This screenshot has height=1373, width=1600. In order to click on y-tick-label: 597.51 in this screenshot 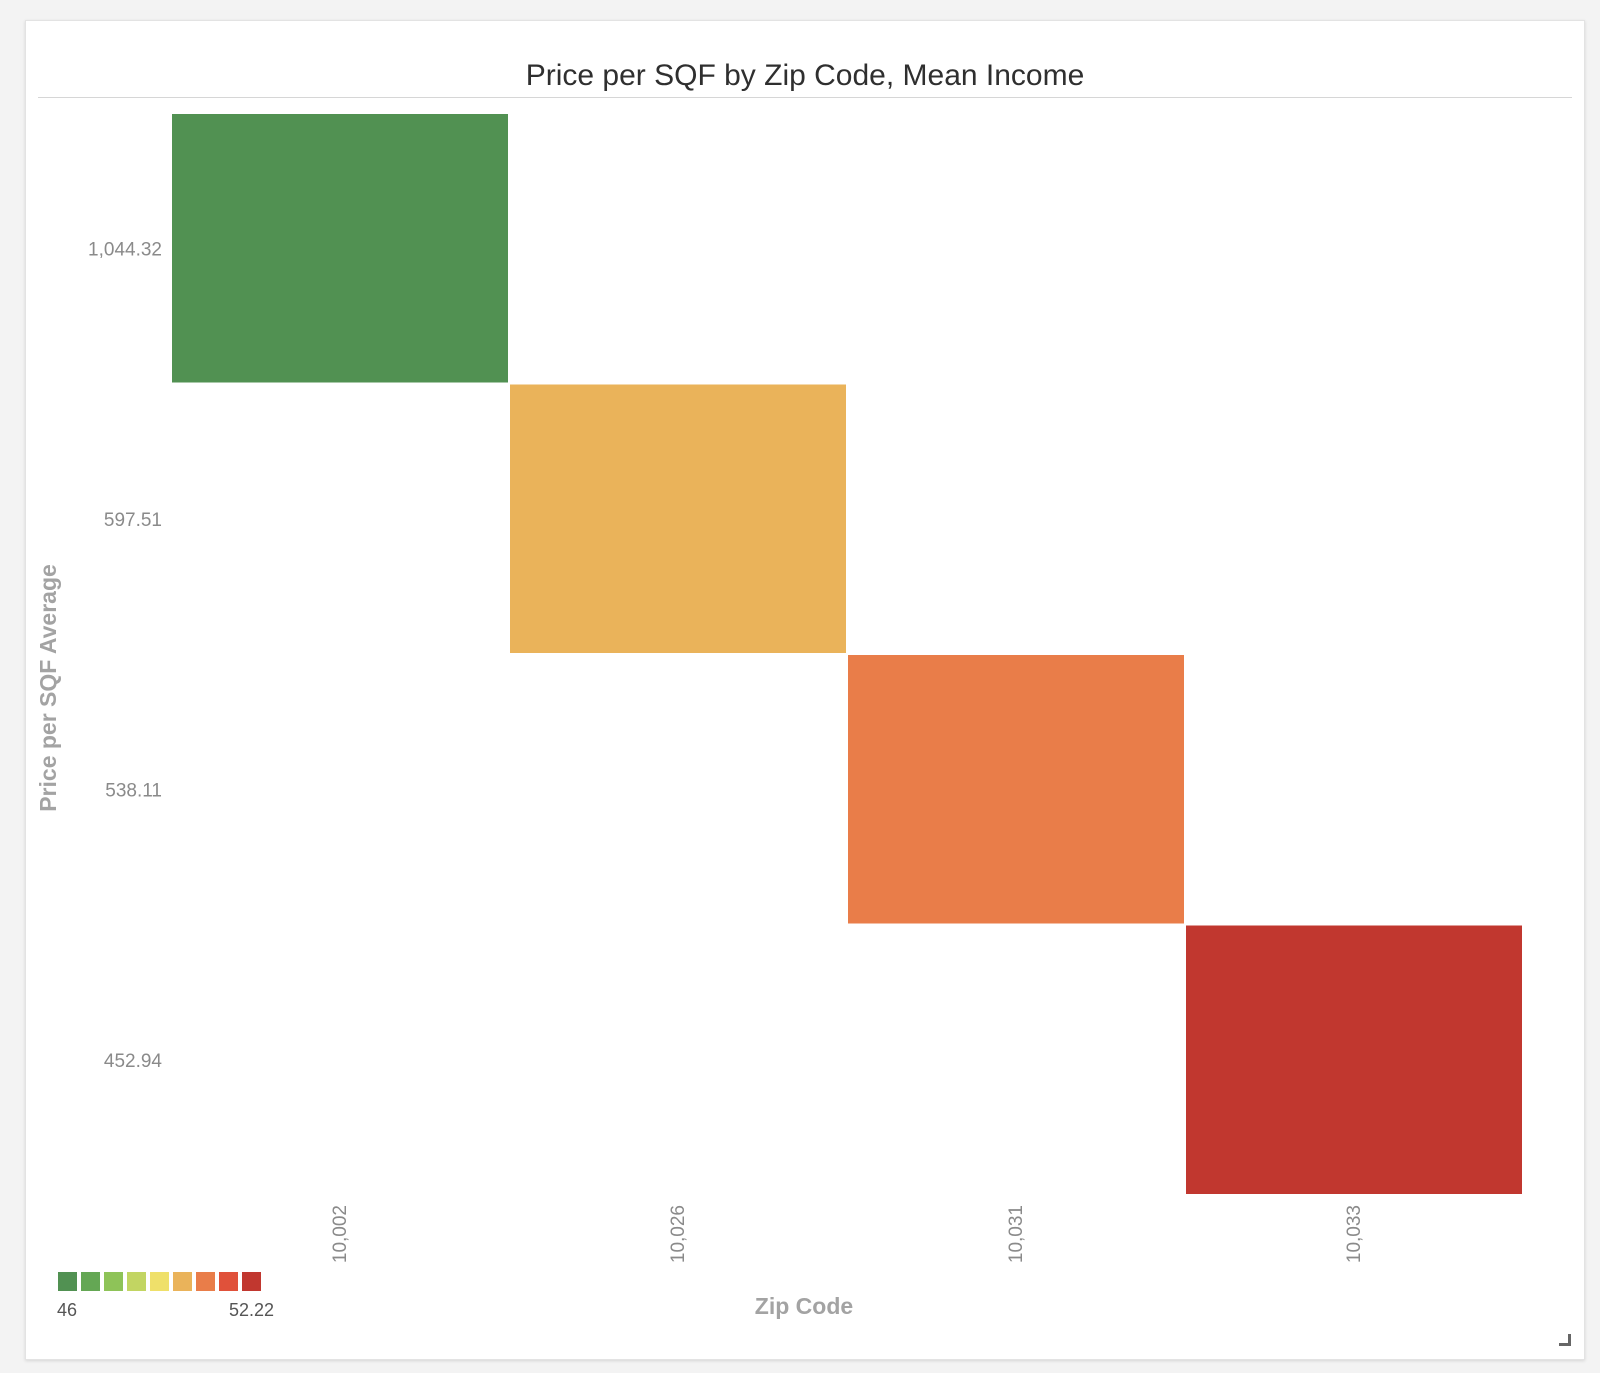, I will do `click(133, 520)`.